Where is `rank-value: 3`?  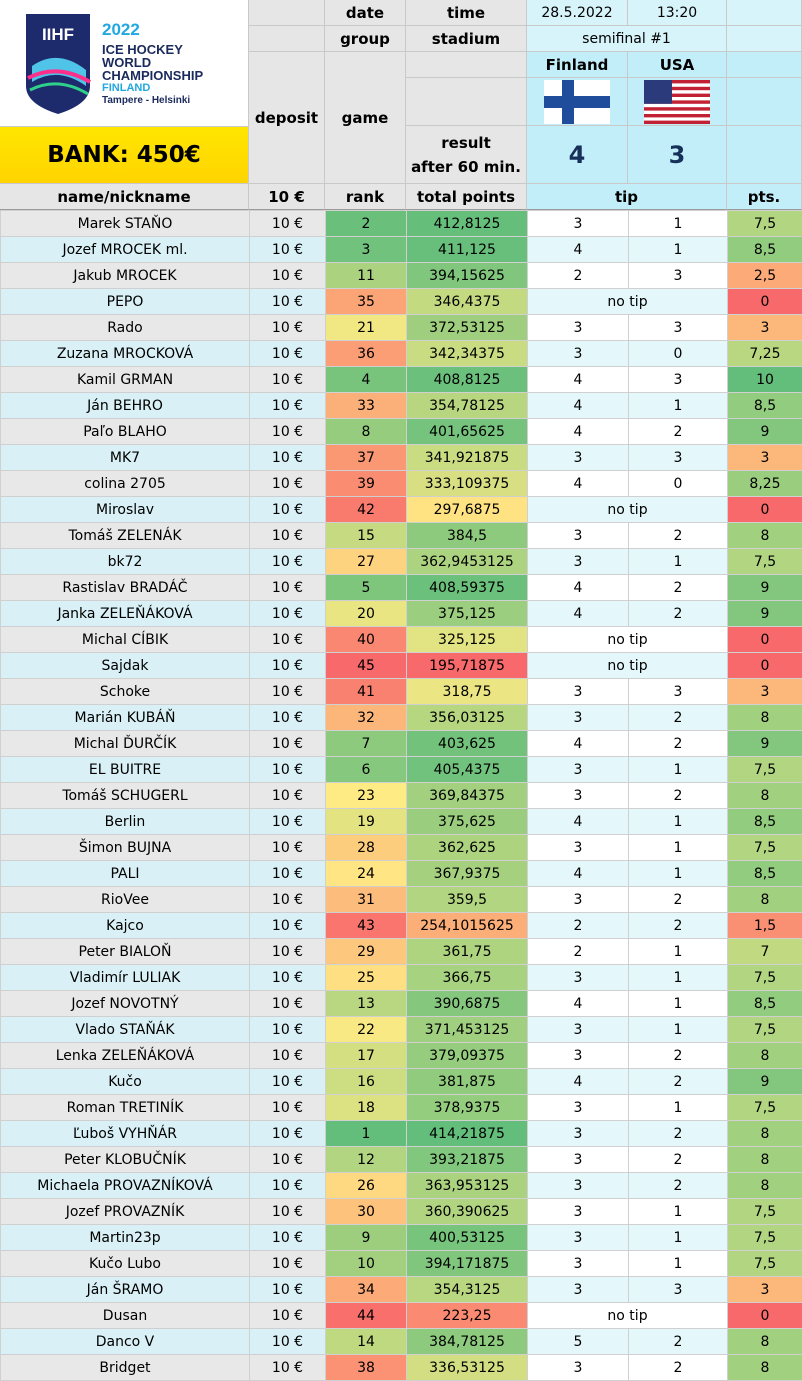
rank-value: 3 is located at coordinates (366, 250).